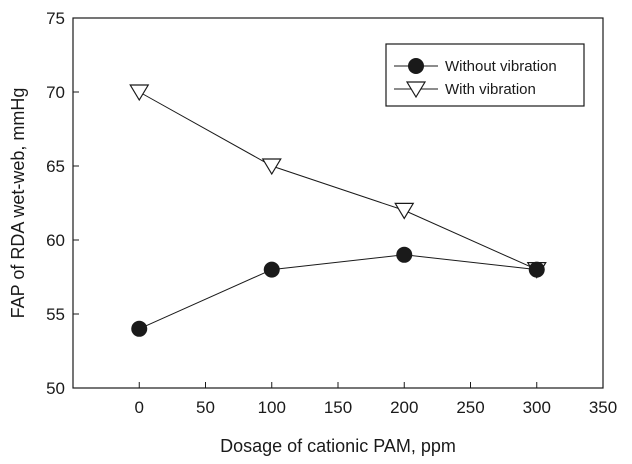  Describe the element at coordinates (55, 166) in the screenshot. I see `y-tick-label: 65` at that location.